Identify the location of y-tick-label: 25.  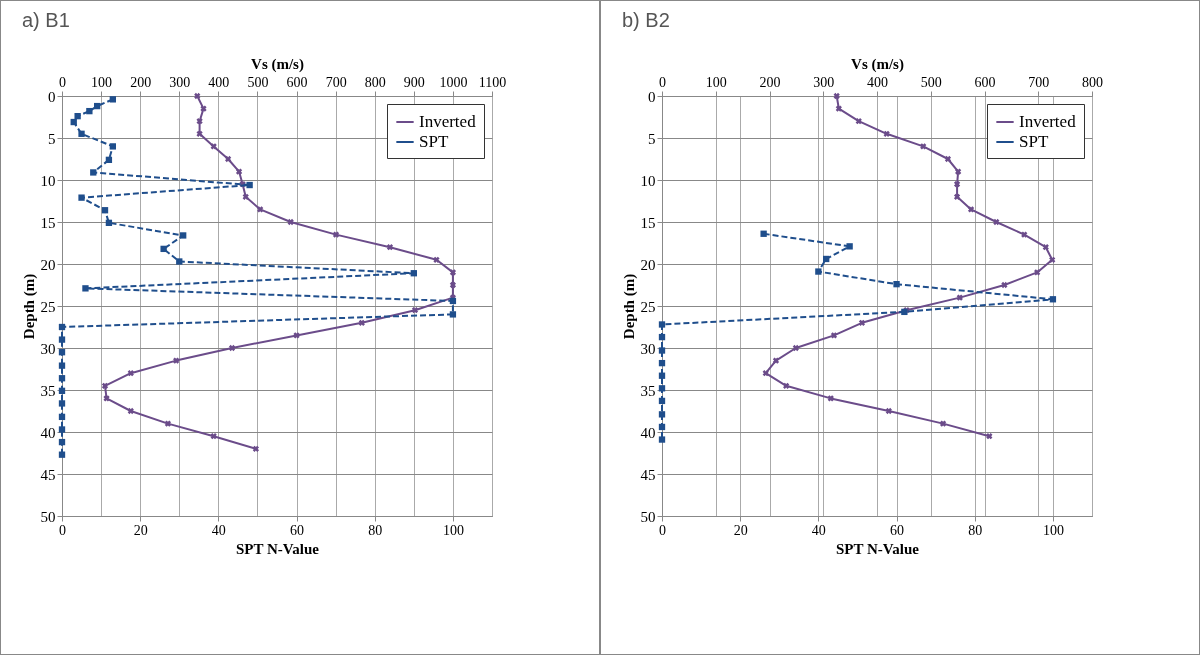
(48, 306).